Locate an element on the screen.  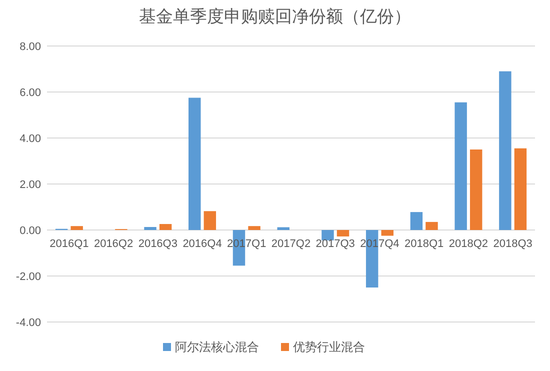
x-tick-label: 2017Q2 is located at coordinates (291, 244).